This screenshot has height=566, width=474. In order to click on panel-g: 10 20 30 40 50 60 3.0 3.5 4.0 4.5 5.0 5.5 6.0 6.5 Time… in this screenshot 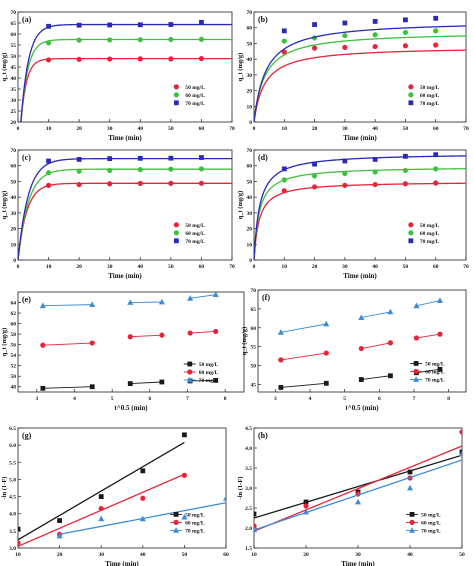, I will do `click(115, 496)`.